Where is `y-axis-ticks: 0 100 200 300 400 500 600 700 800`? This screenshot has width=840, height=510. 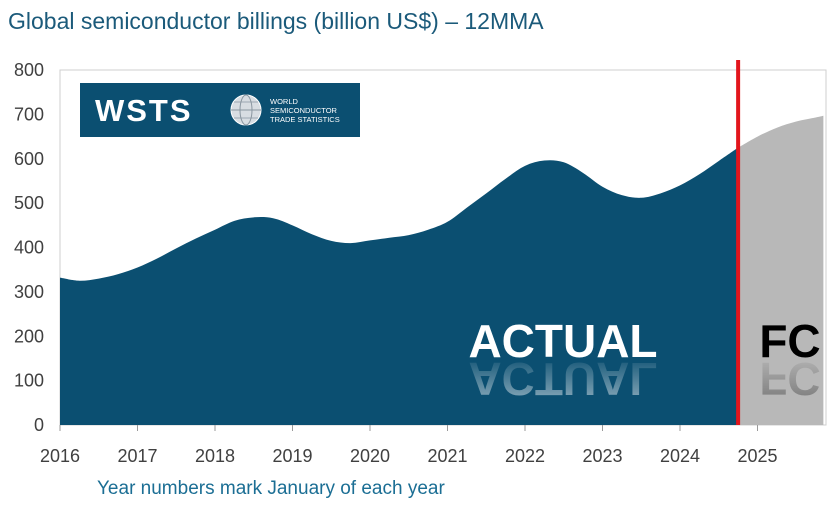
y-axis-ticks: 0 100 200 300 400 500 600 700 800 is located at coordinates (29, 247).